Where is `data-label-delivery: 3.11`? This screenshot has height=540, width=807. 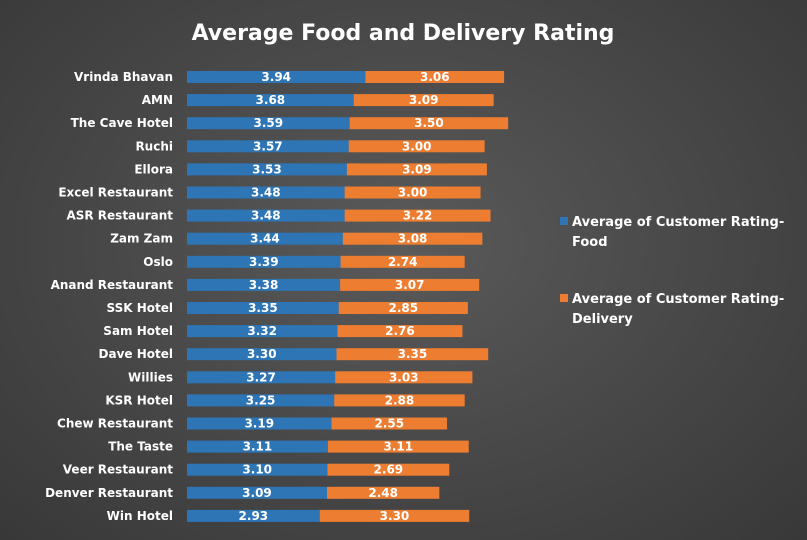
data-label-delivery: 3.11 is located at coordinates (399, 447).